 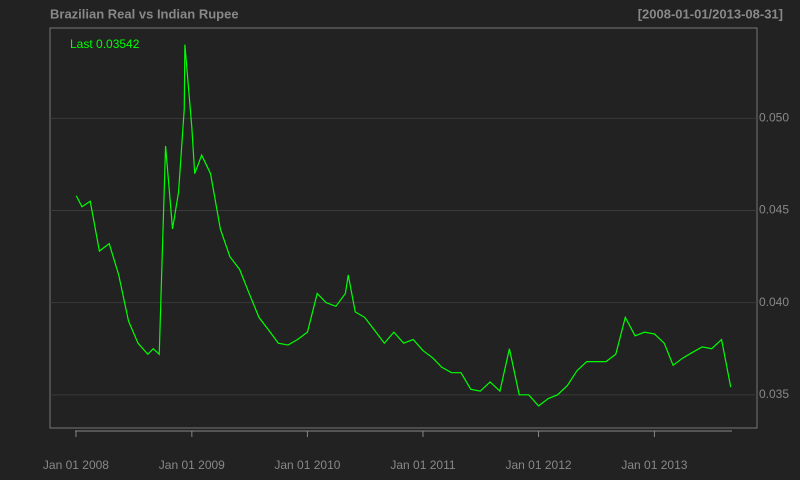 What do you see at coordinates (774, 117) in the screenshot?
I see `y-tick-label: 0.050` at bounding box center [774, 117].